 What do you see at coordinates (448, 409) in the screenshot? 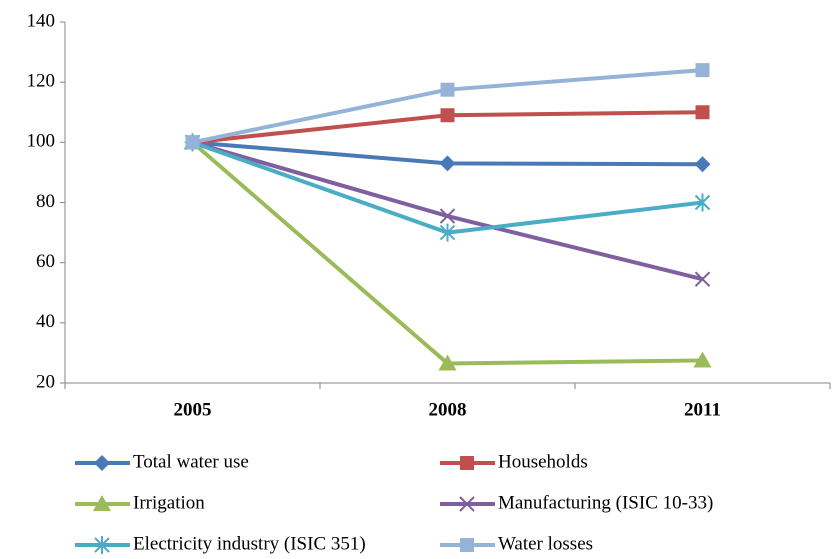
I see `x-tick-label: 2008` at bounding box center [448, 409].